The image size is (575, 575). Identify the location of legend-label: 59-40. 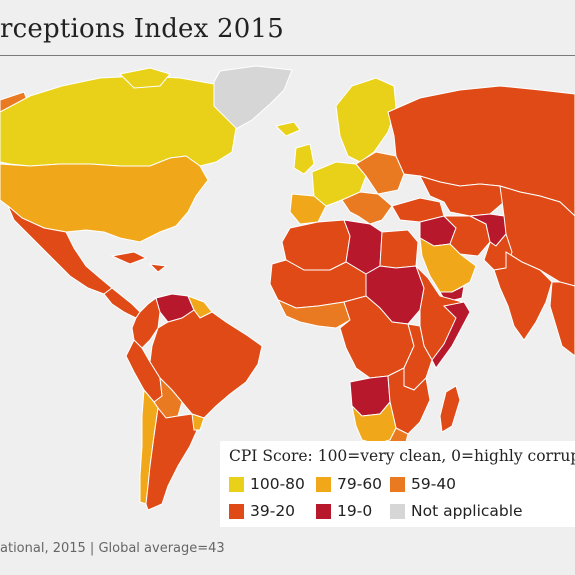
(434, 484).